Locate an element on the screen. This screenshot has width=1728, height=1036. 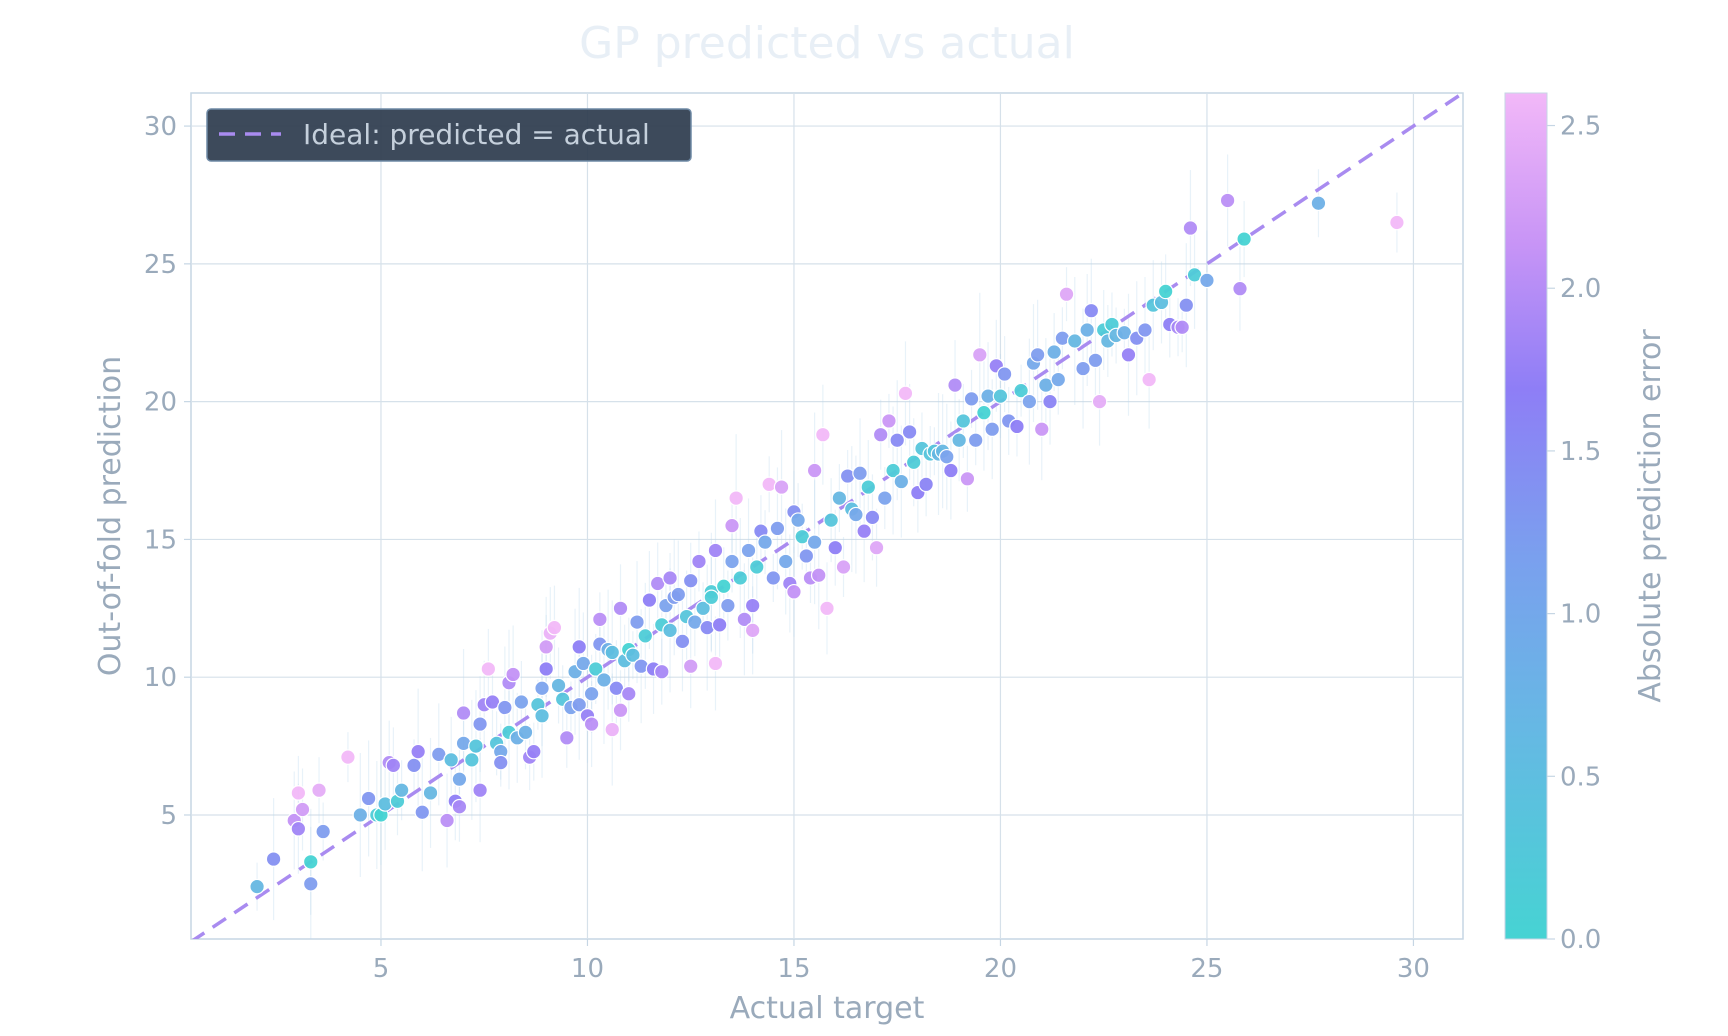
colorbar-tick-label: 1.5 is located at coordinates (1580, 452).